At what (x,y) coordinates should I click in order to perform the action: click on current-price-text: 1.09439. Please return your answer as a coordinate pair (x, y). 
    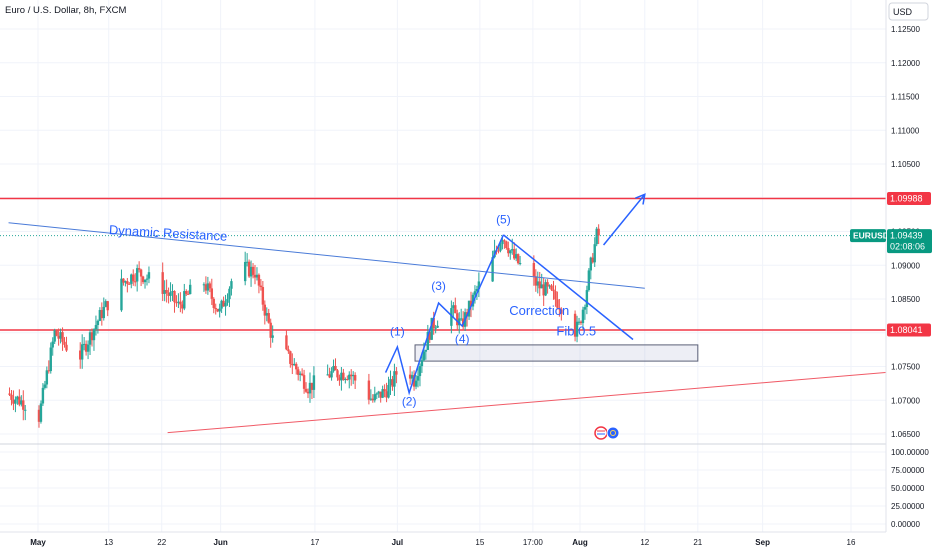
    Looking at the image, I should click on (906, 236).